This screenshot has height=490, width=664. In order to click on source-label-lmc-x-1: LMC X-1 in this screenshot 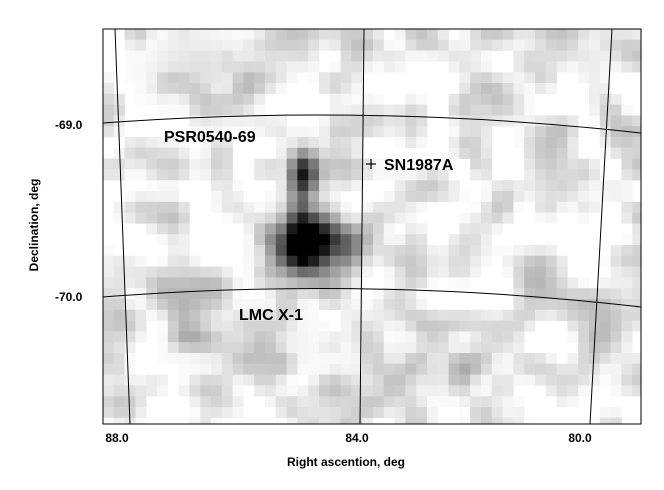, I will do `click(271, 315)`.